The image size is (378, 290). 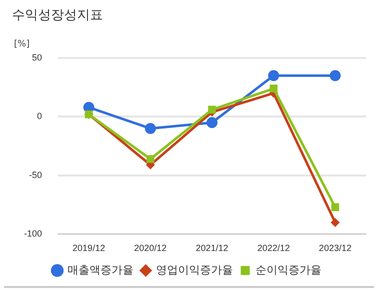 I want to click on x-tick-label: 2022/12, so click(x=273, y=248).